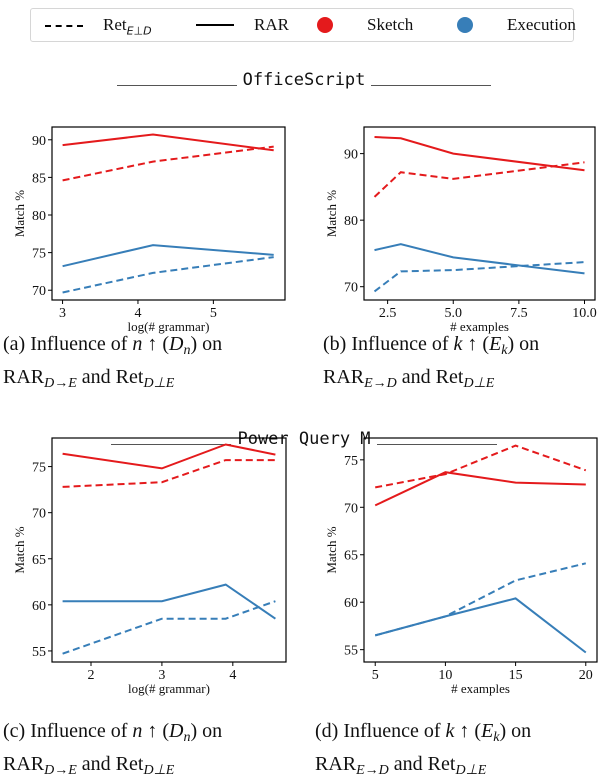 The height and width of the screenshot is (784, 608). Describe the element at coordinates (271, 24) in the screenshot. I see `legend-label: RAR` at that location.